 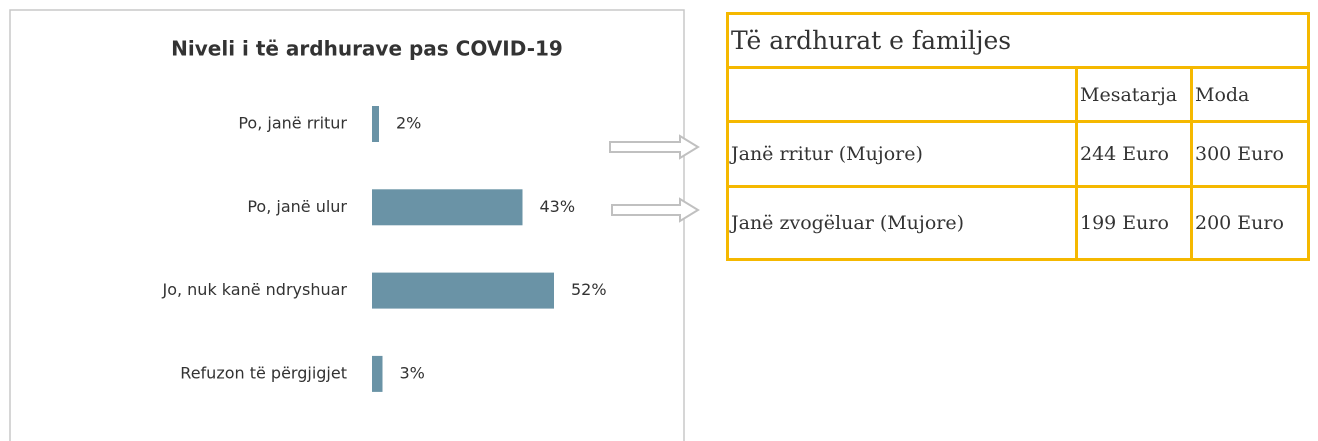 I want to click on arrows, so click(x=654, y=178).